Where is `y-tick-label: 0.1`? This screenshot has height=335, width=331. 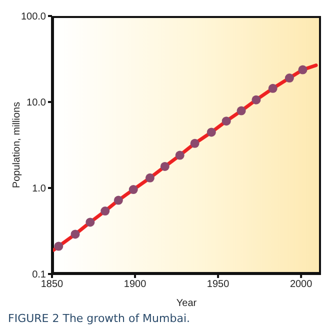 y-tick-label: 0.1 is located at coordinates (39, 275).